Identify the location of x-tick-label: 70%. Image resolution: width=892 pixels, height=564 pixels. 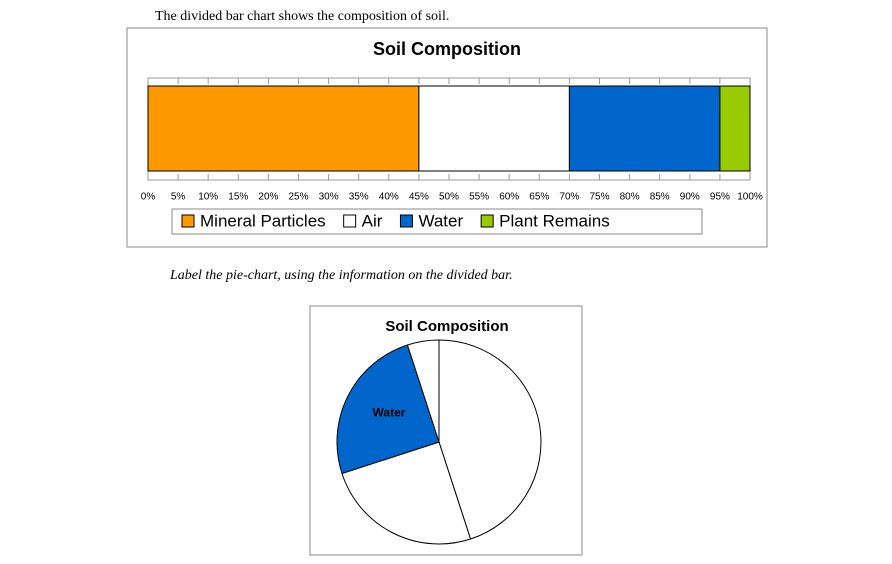
(569, 197).